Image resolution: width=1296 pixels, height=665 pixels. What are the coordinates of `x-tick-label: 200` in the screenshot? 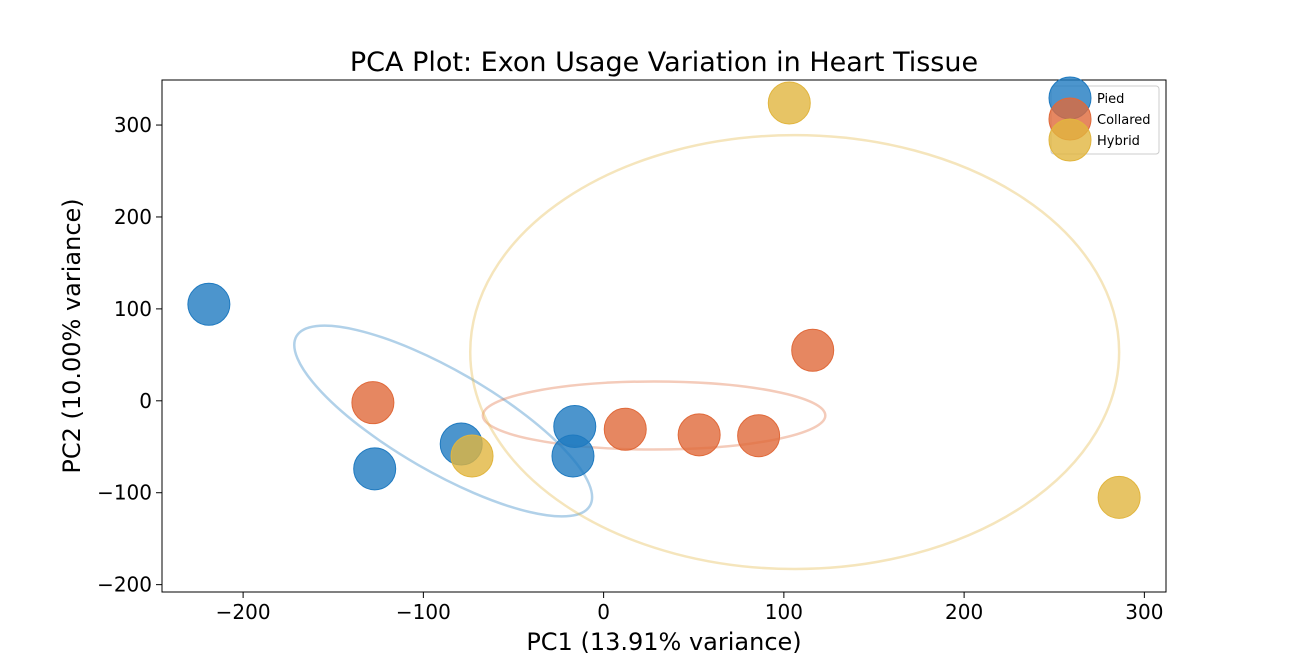 It's located at (964, 612).